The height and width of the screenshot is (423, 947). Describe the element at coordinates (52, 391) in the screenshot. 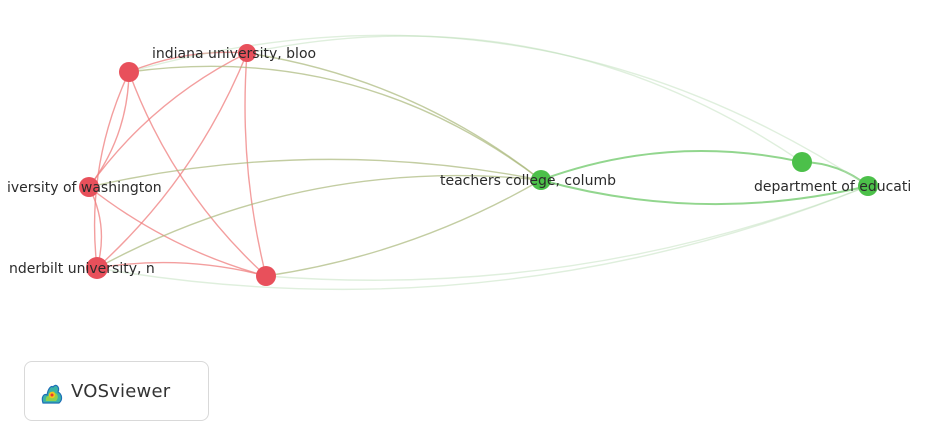

I see `vosviewer-logo-icon` at that location.